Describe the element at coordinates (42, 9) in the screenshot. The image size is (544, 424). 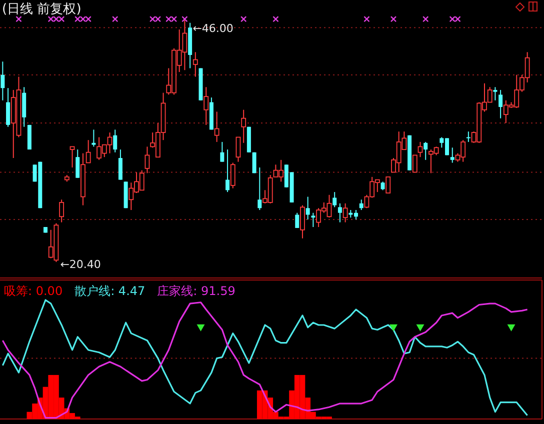
I see `chart-title: (日线 前复权)` at that location.